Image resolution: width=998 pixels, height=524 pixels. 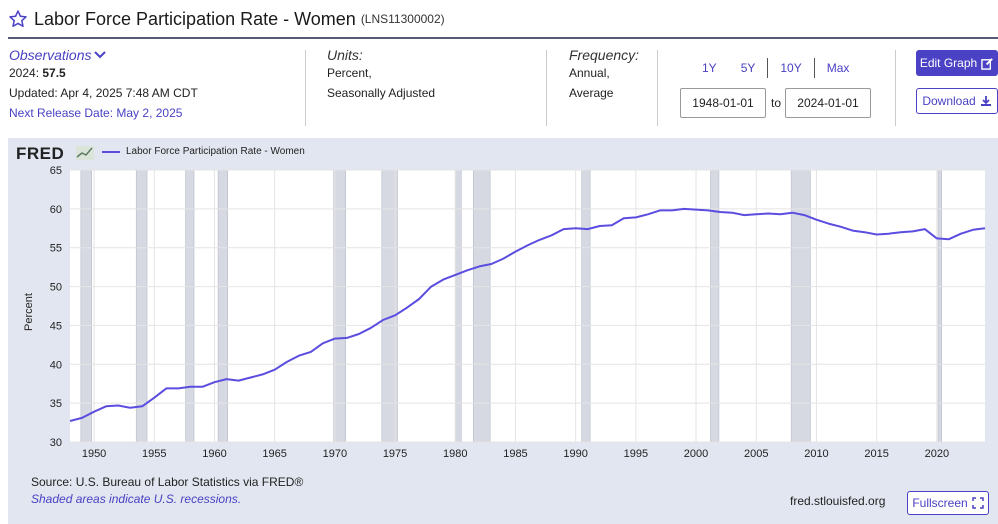 I want to click on title-divider, so click(x=503, y=38).